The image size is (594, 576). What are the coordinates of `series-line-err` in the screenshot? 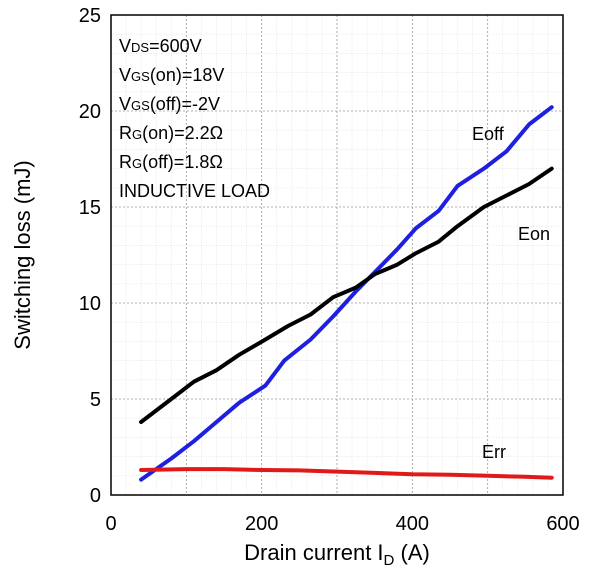 It's located at (346, 473).